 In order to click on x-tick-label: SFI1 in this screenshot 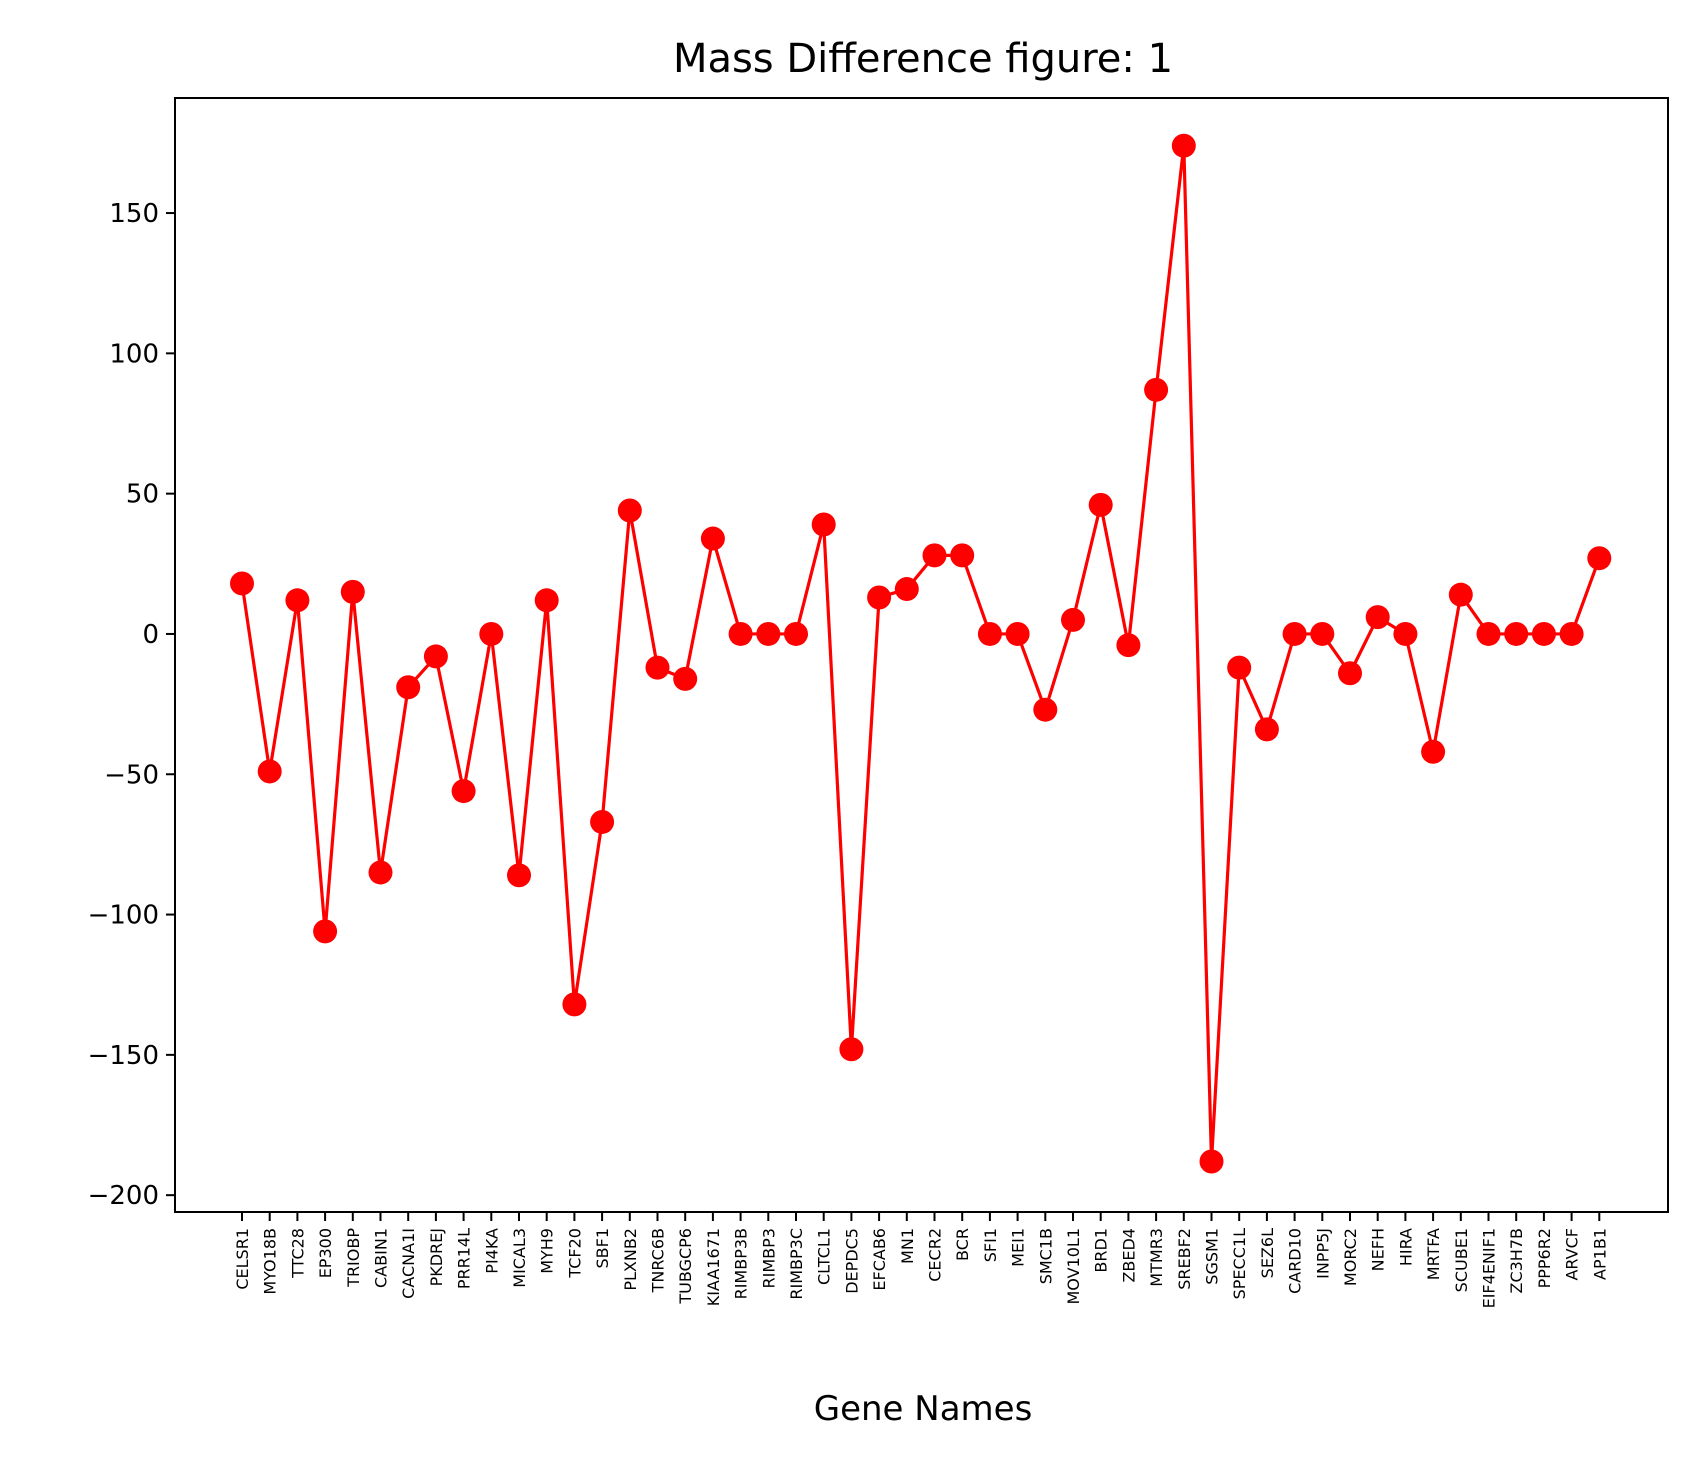, I will do `click(990, 1245)`.